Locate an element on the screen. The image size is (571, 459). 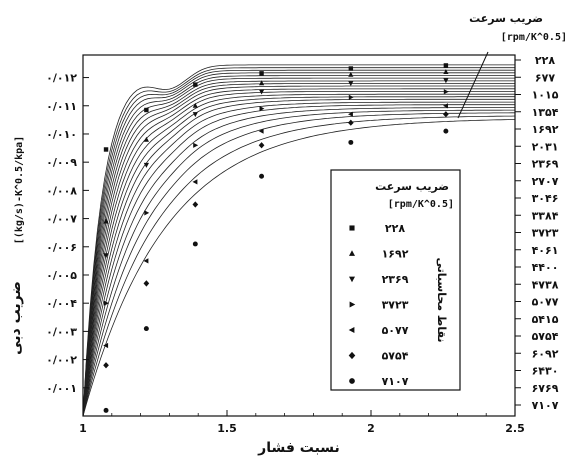
y-tick-label: ۰/۰۰۴ is located at coordinates (61, 303).